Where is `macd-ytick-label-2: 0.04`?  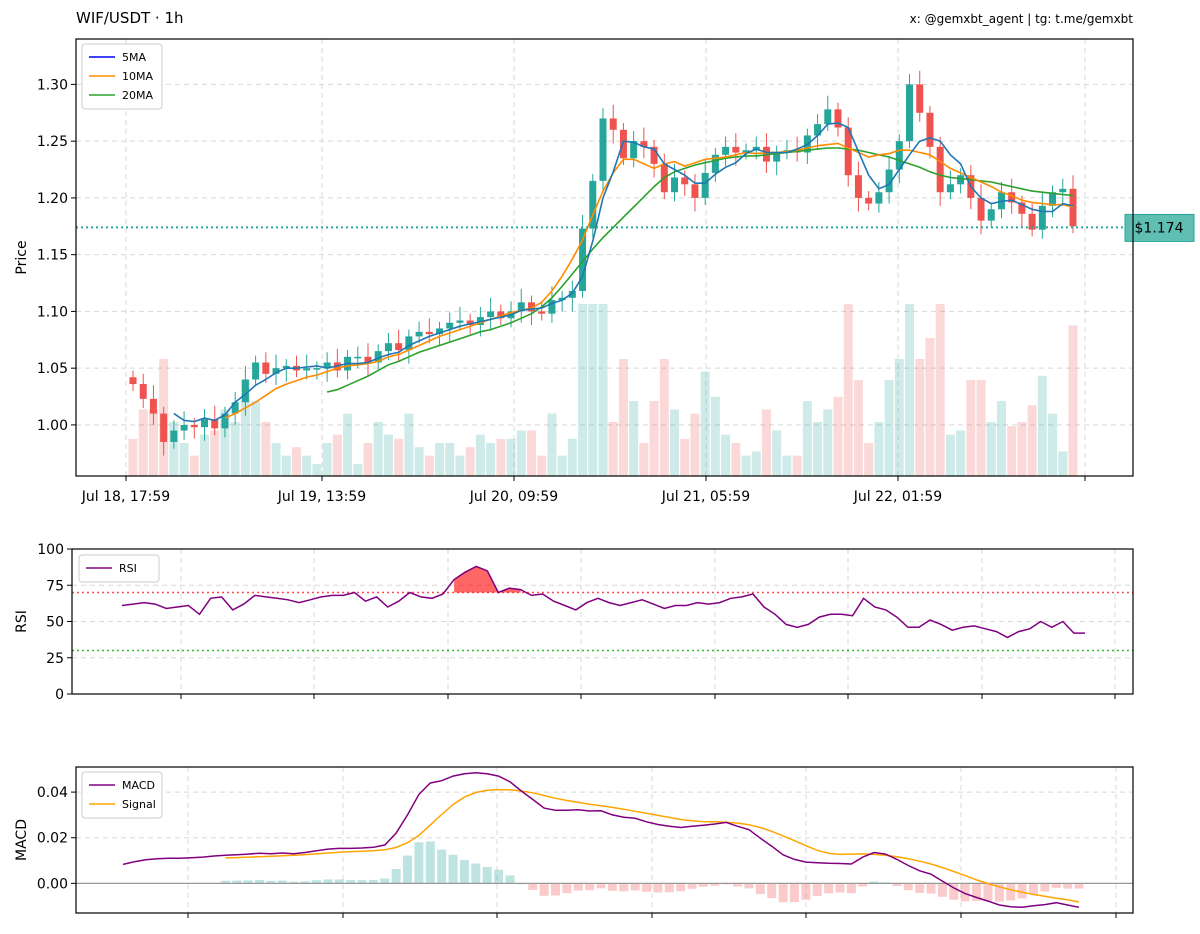
macd-ytick-label-2: 0.04 is located at coordinates (52, 793).